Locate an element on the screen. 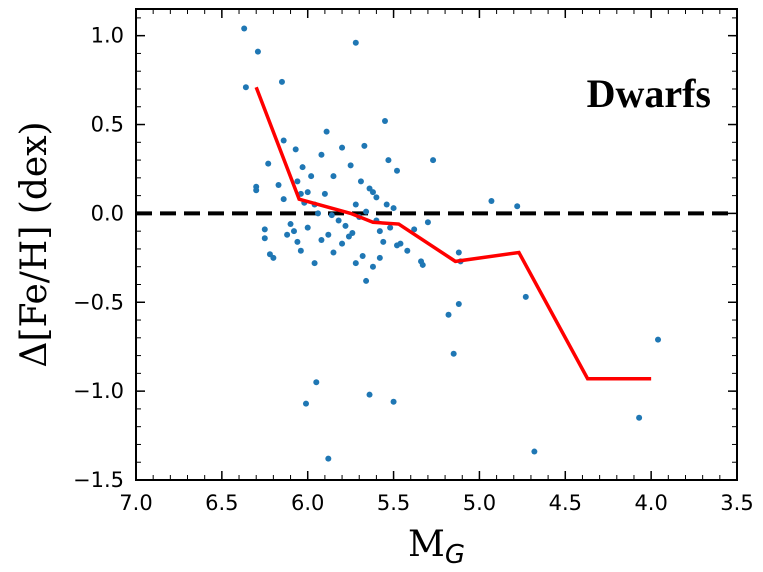 This screenshot has height=572, width=763. x-tick-label: 6.5 is located at coordinates (221, 503).